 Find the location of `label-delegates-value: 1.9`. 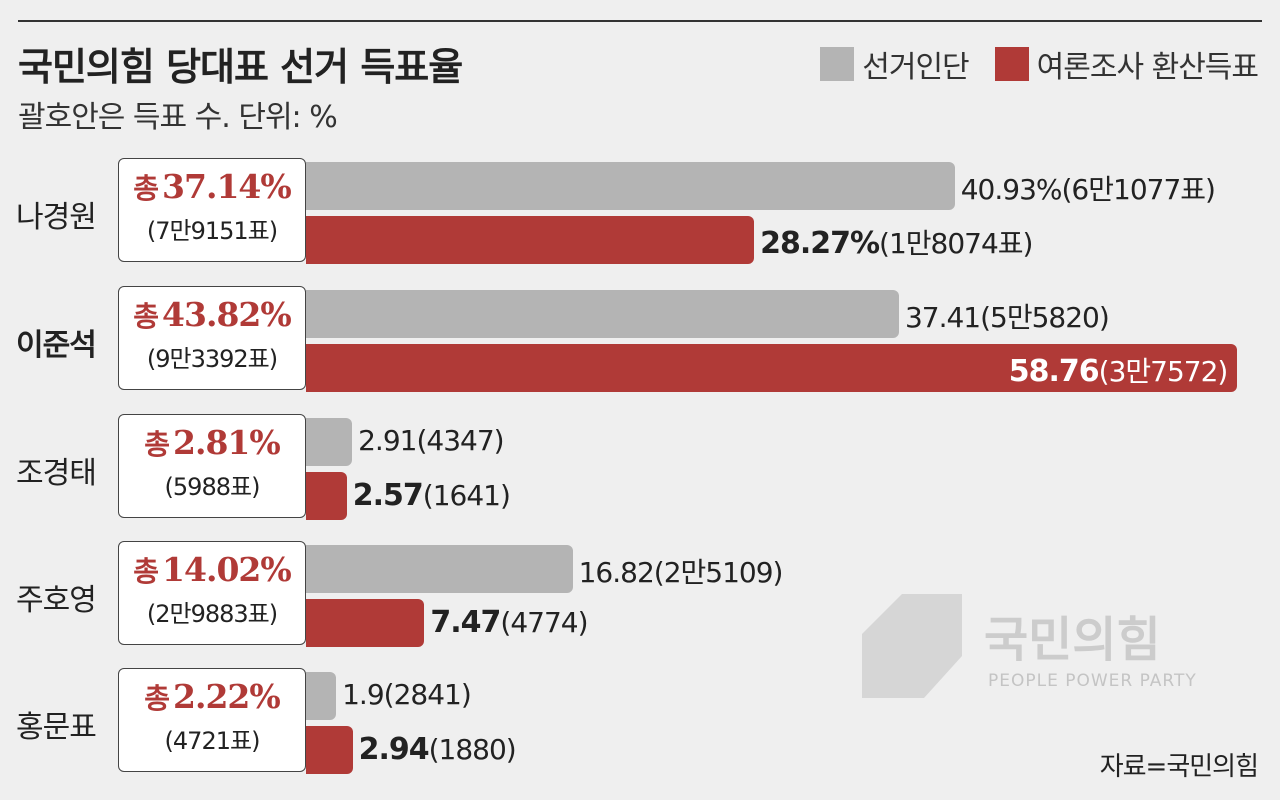

label-delegates-value: 1.9 is located at coordinates (363, 694).